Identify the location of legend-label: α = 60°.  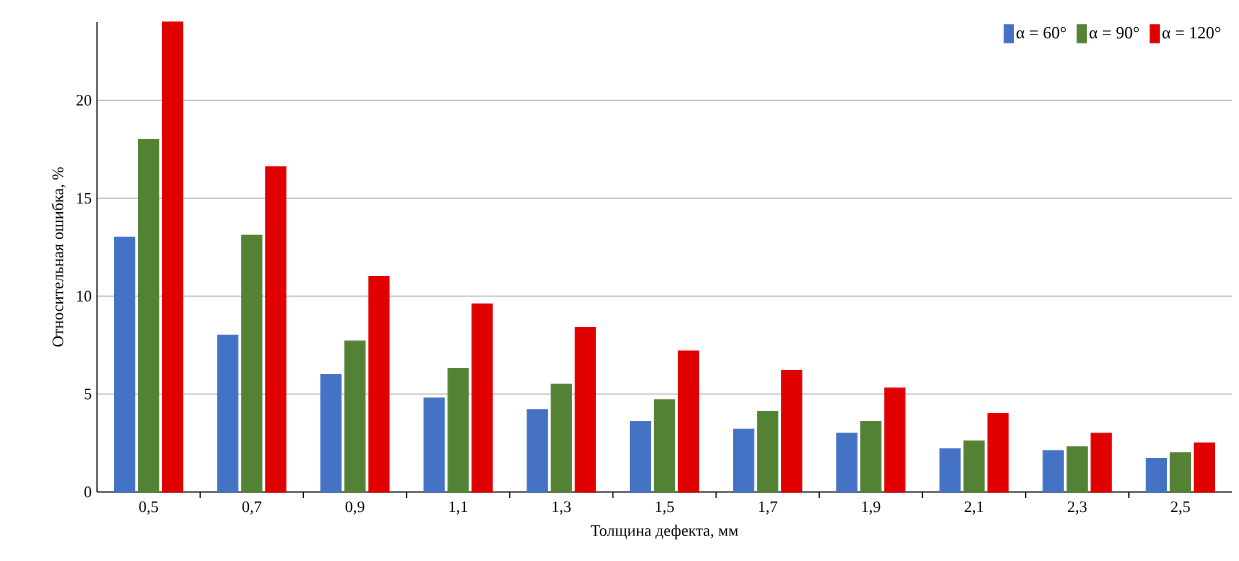
(1041, 32).